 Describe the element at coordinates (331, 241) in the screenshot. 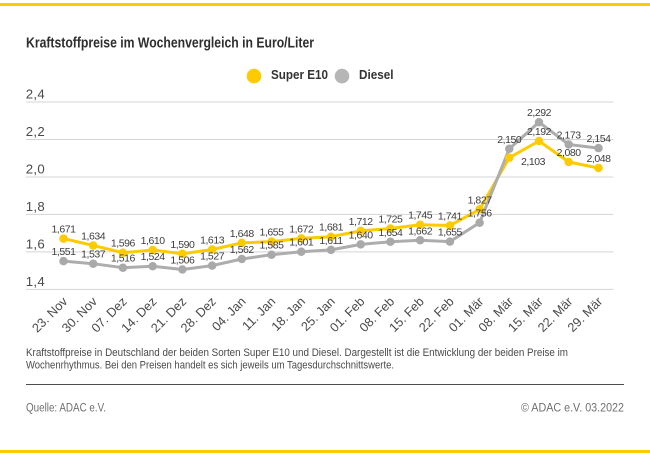

I see `svg-text: 1,611` at that location.